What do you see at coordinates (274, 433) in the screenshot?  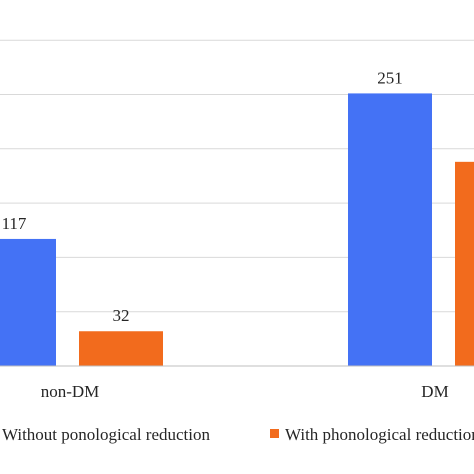 I see `legend-swatch` at bounding box center [274, 433].